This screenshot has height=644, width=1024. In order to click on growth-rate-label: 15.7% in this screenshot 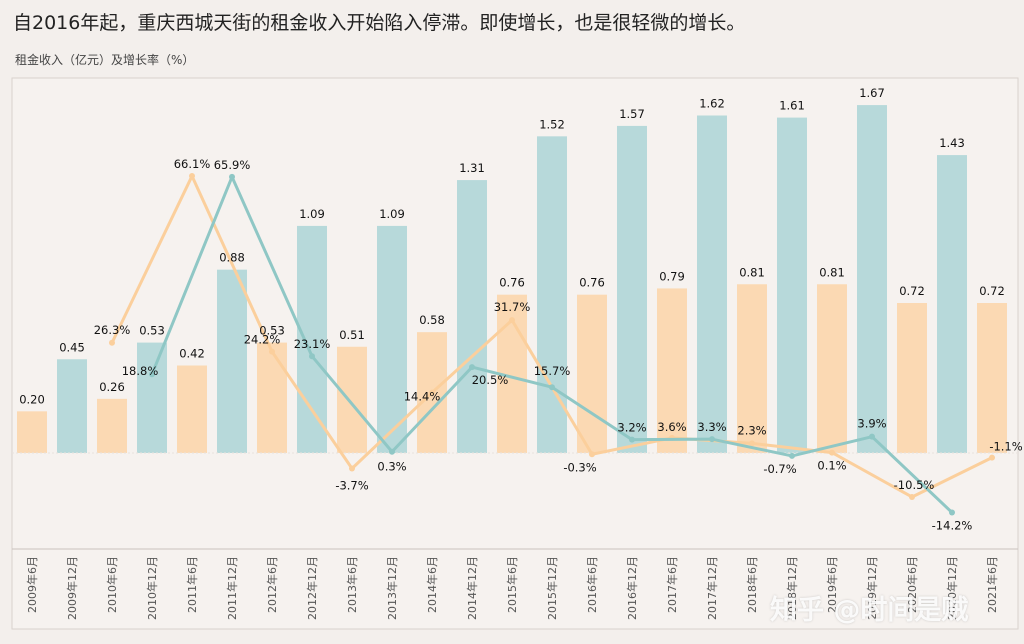, I will do `click(552, 371)`.